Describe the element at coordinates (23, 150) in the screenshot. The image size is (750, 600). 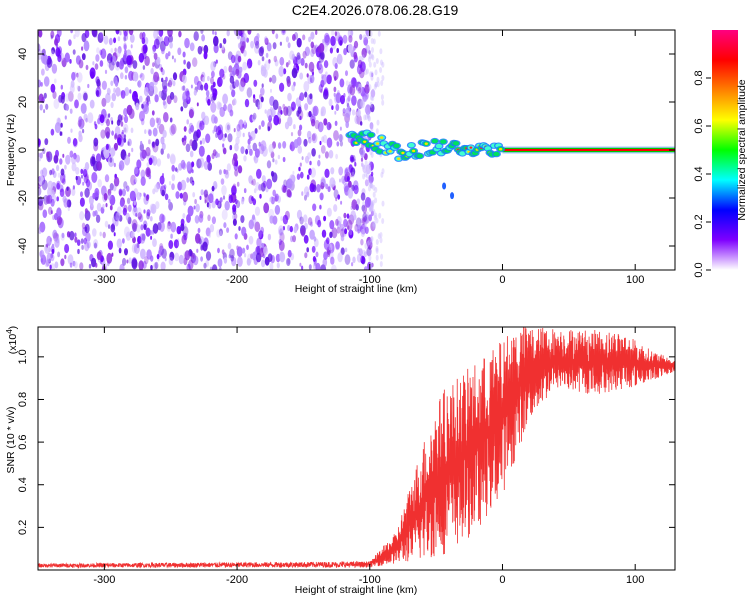
I see `y-tick-label: 0` at that location.